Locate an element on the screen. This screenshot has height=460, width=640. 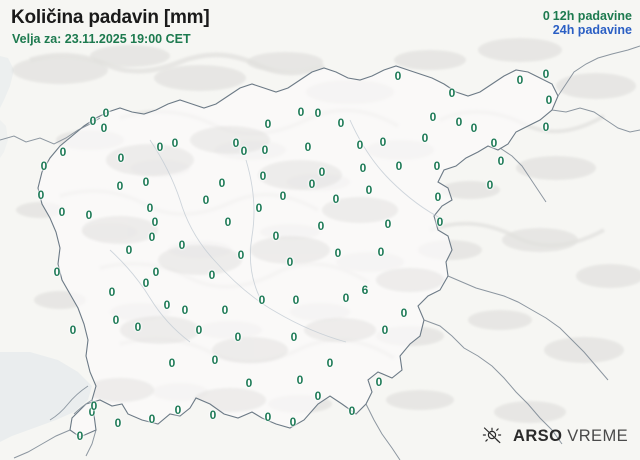
arso-vreme-logo: ARSO VREME is located at coordinates (554, 436).